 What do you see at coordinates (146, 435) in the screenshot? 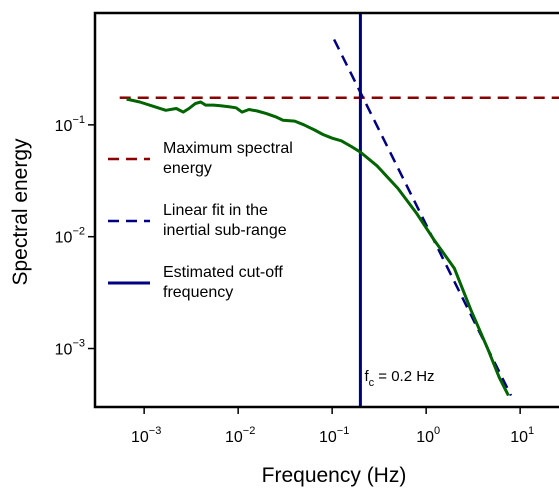
I see `x-tick-label: 10⁻³` at bounding box center [146, 435].